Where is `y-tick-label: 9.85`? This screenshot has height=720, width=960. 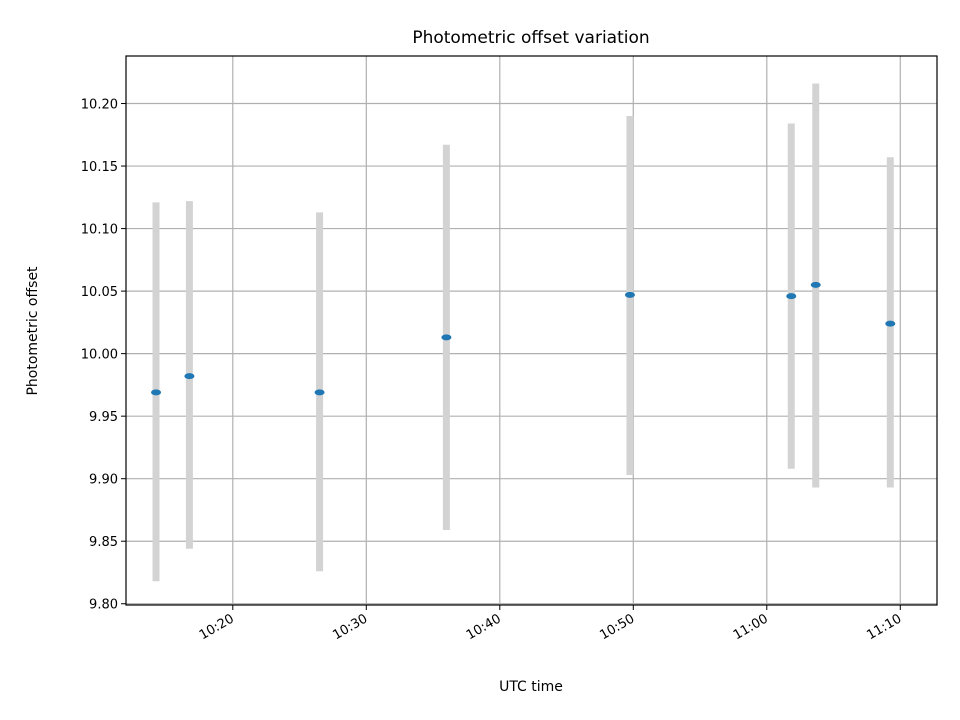 y-tick-label: 9.85 is located at coordinates (103, 542).